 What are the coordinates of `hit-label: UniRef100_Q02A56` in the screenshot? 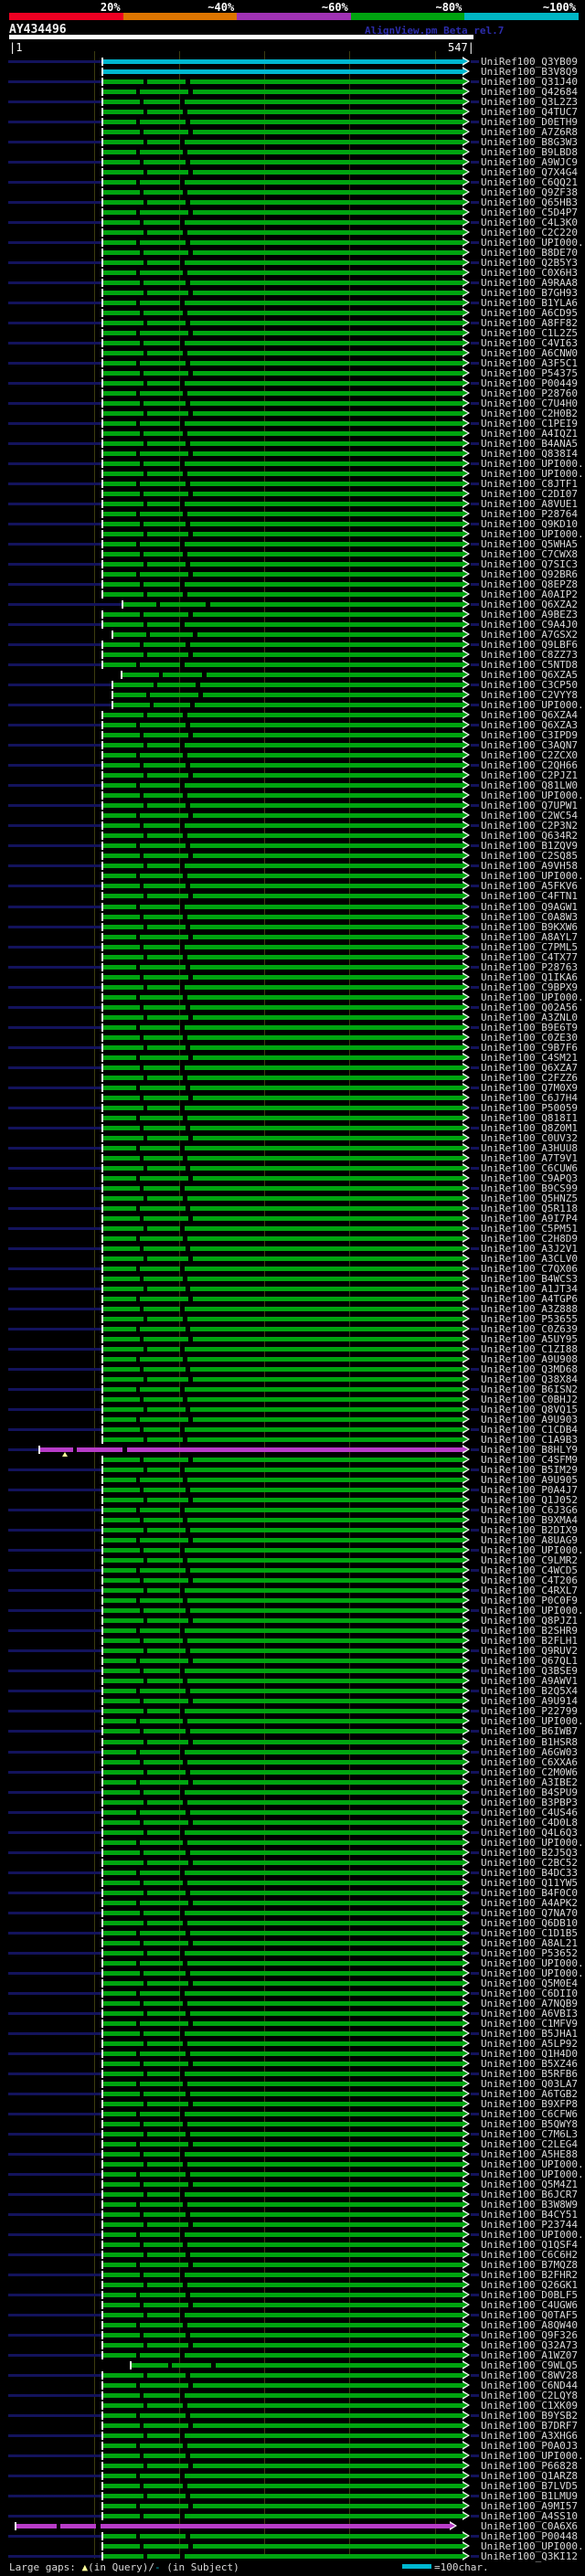 It's located at (530, 1007).